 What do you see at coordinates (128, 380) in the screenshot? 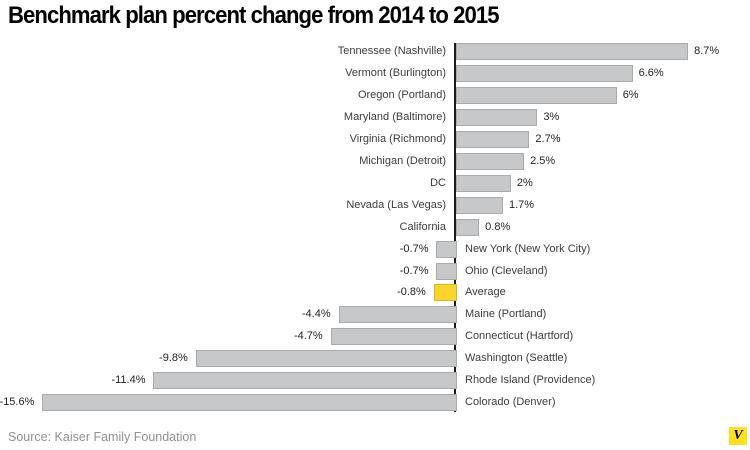
I see `value-label: -11.4%` at bounding box center [128, 380].